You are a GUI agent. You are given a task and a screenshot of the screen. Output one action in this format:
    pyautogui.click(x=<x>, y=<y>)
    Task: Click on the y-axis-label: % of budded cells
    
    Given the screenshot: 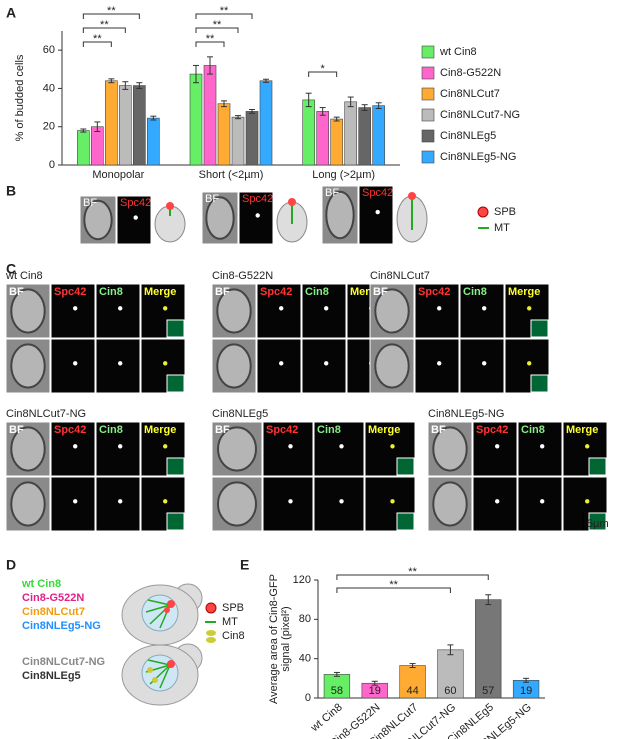 What is the action you would take?
    pyautogui.click(x=20, y=97)
    